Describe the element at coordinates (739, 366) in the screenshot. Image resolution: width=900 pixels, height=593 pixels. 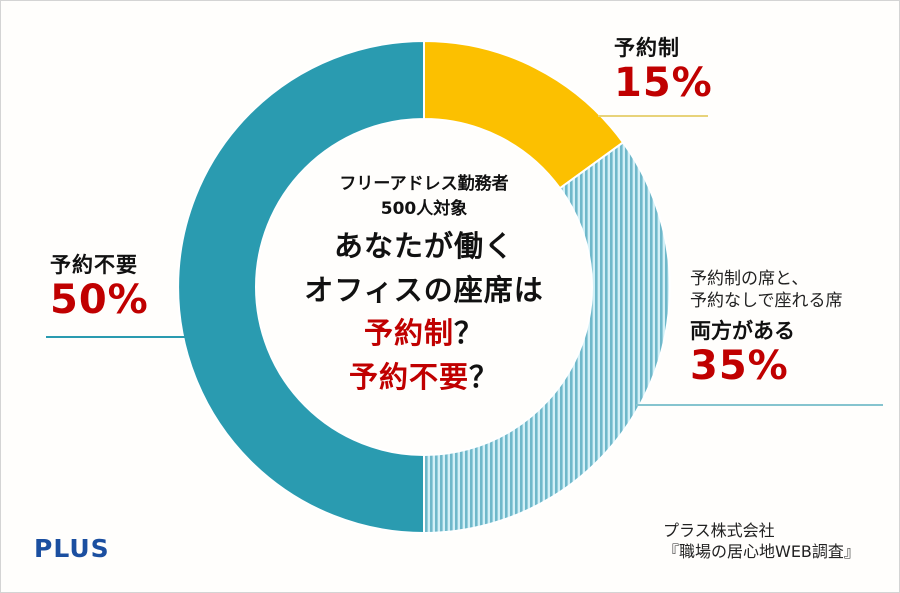
I see `label-percent: 35%` at that location.